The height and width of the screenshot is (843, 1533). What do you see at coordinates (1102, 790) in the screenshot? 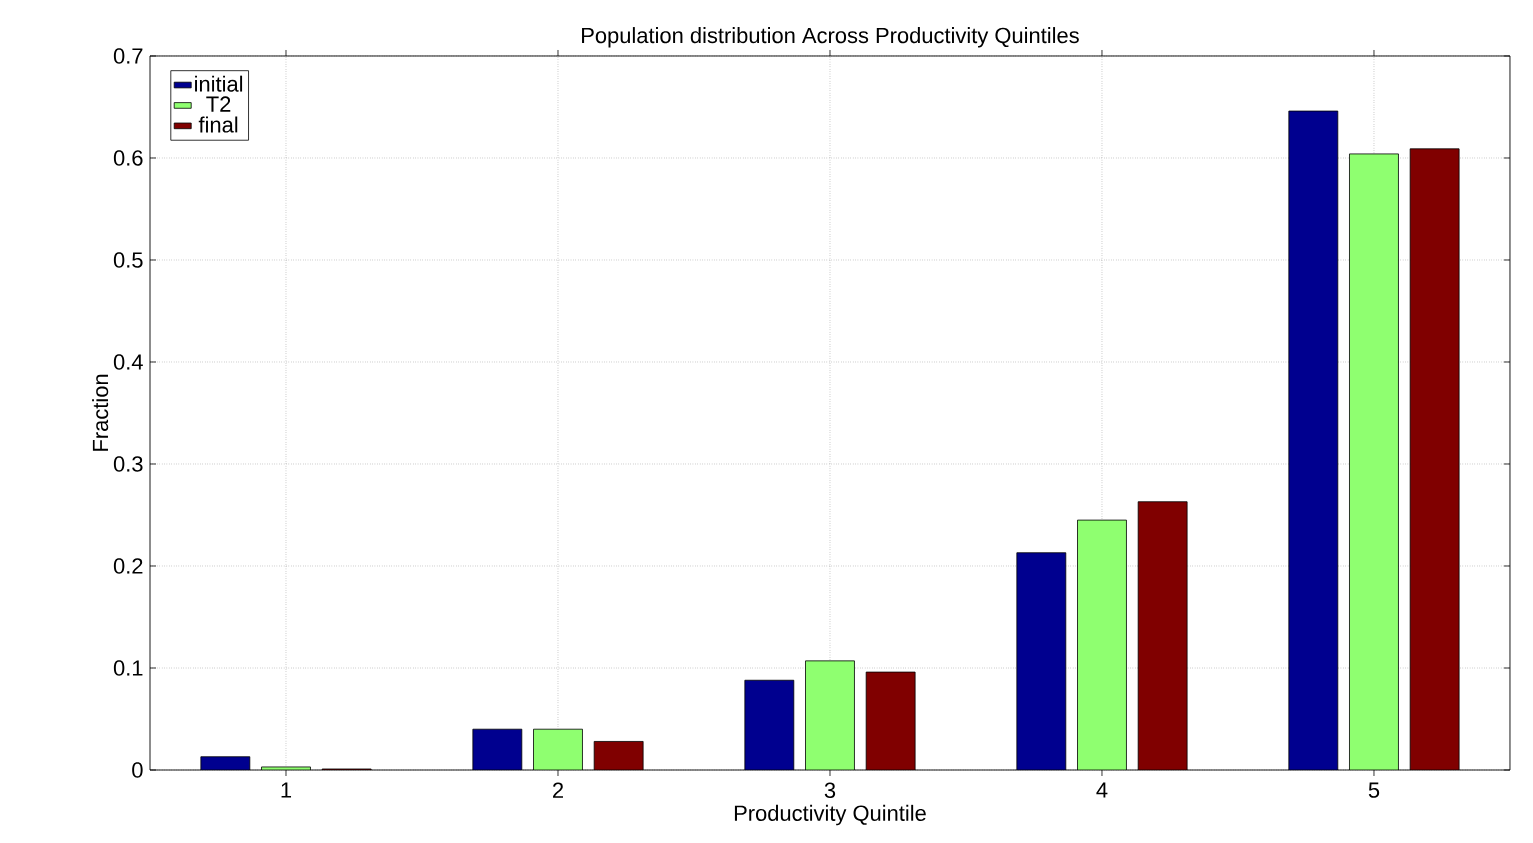
I see `x-tick-label: 4` at bounding box center [1102, 790].